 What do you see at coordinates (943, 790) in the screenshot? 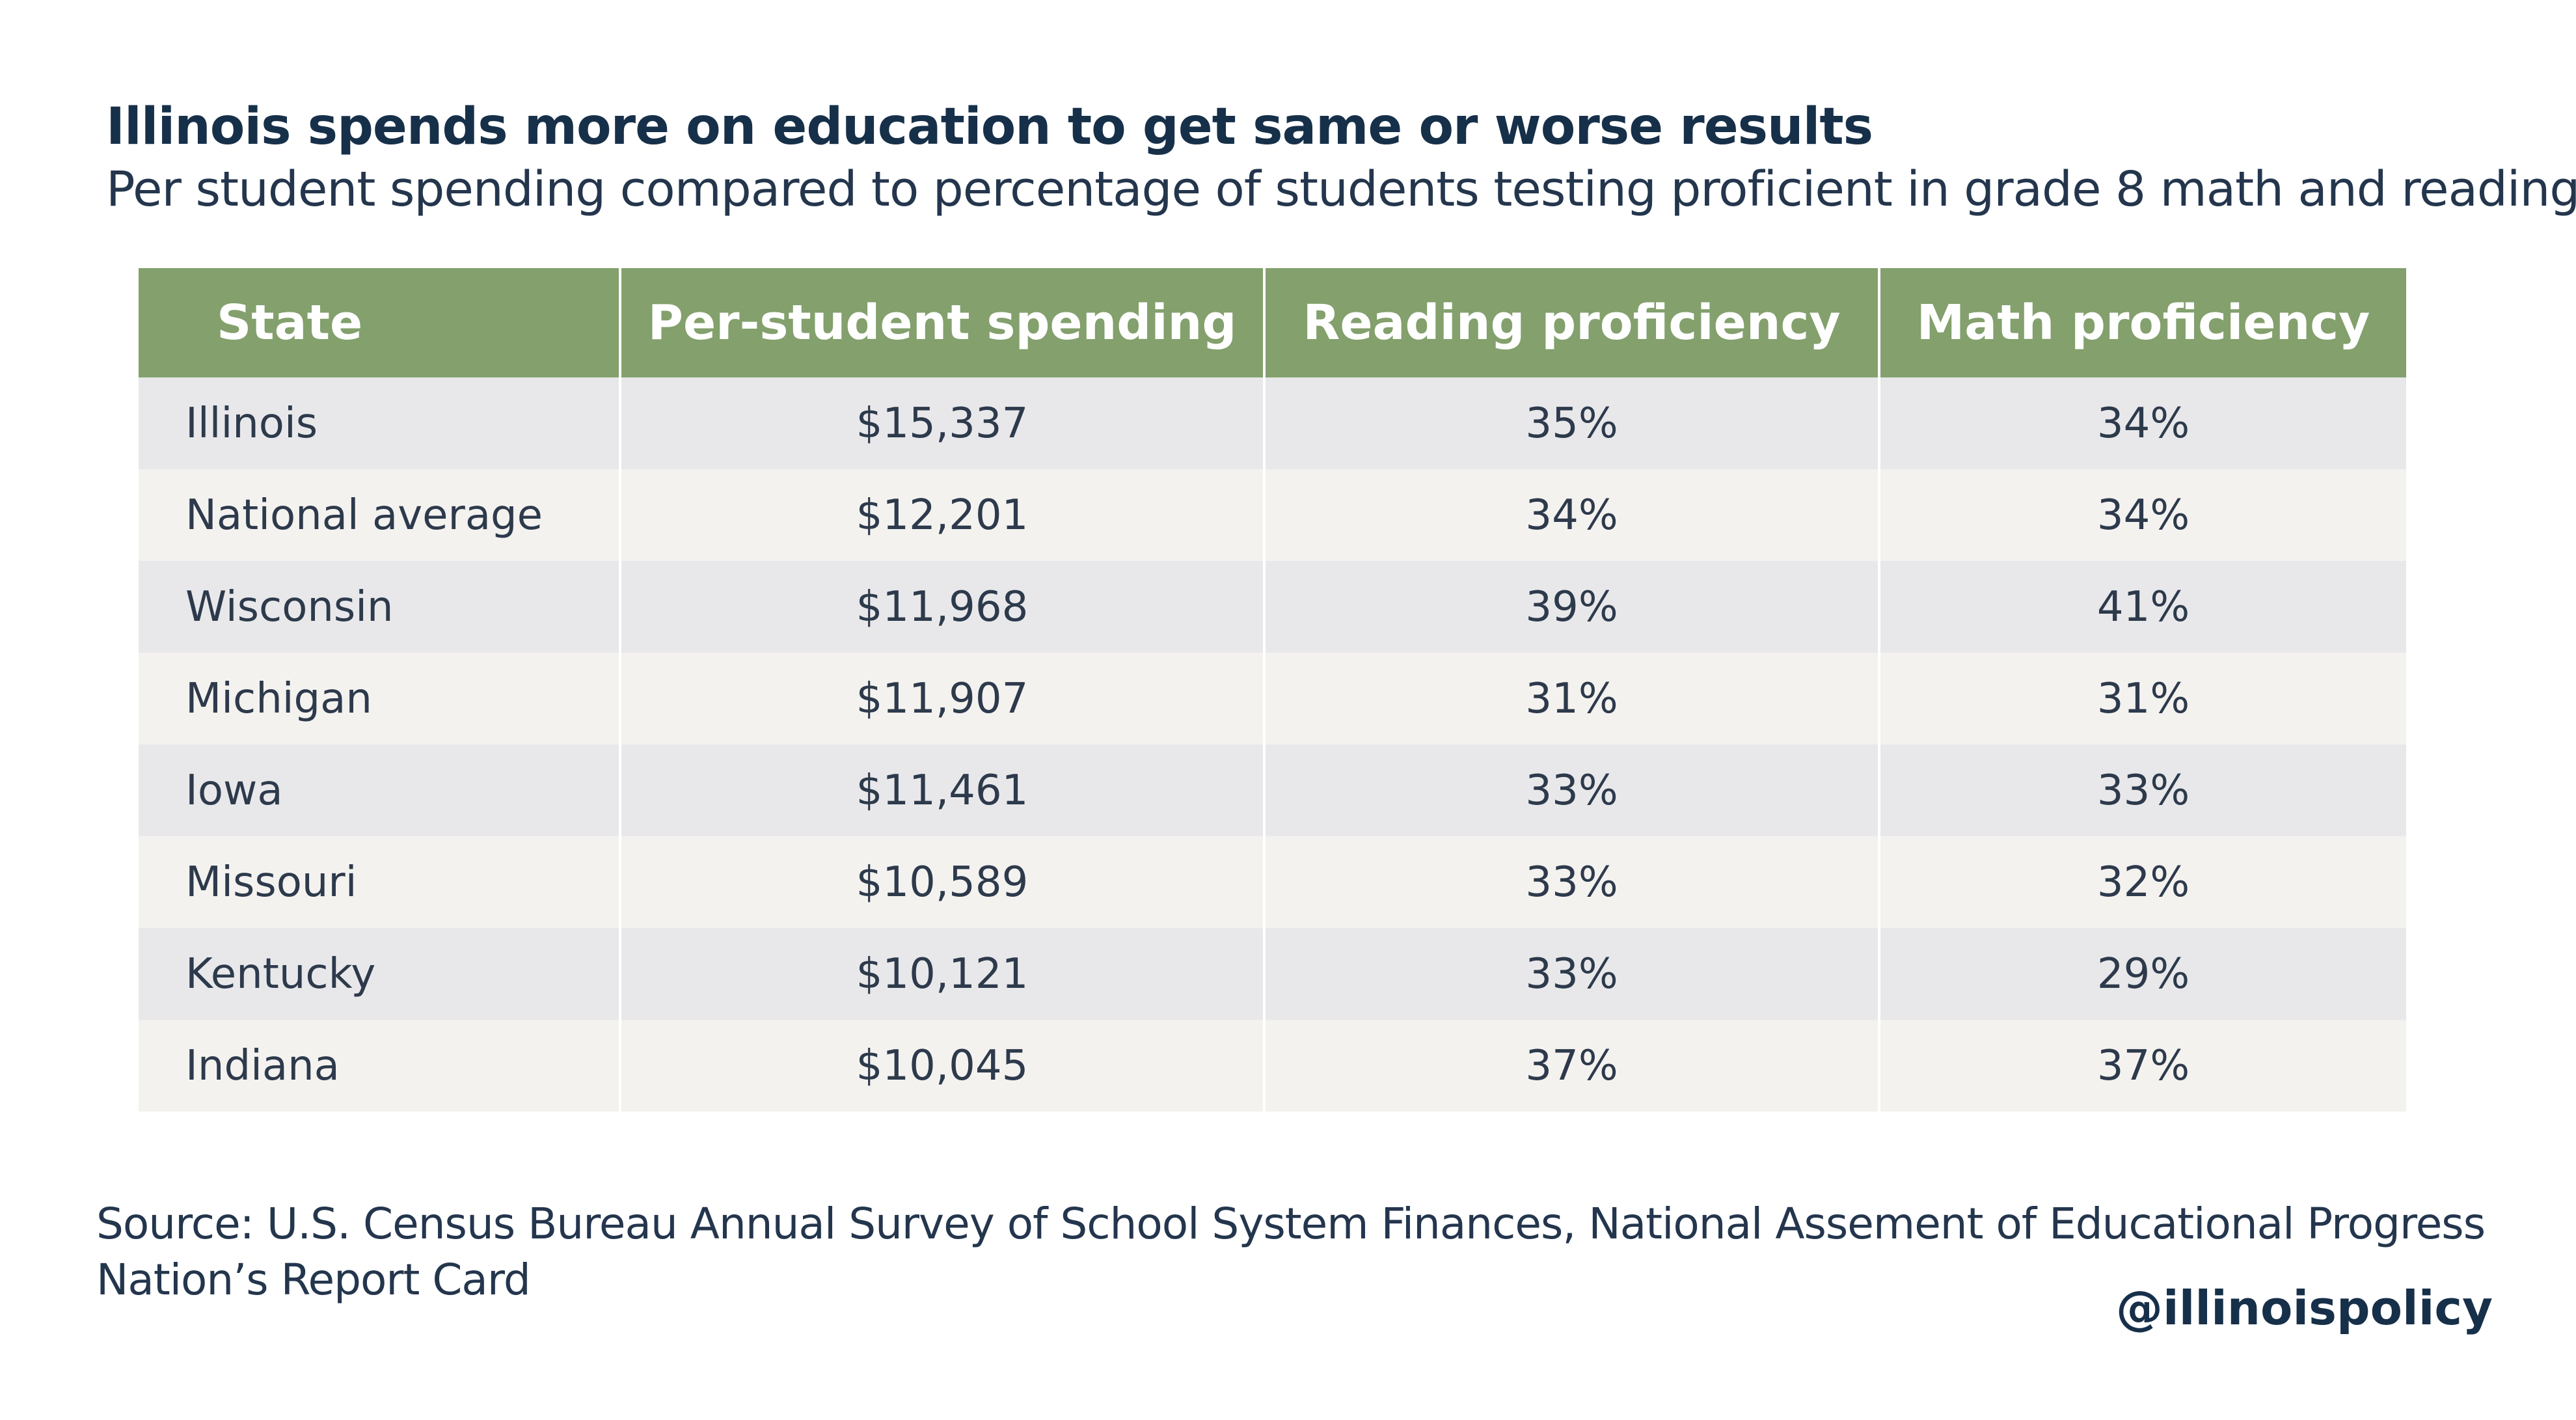
I see `cell-spending: $11,461` at bounding box center [943, 790].